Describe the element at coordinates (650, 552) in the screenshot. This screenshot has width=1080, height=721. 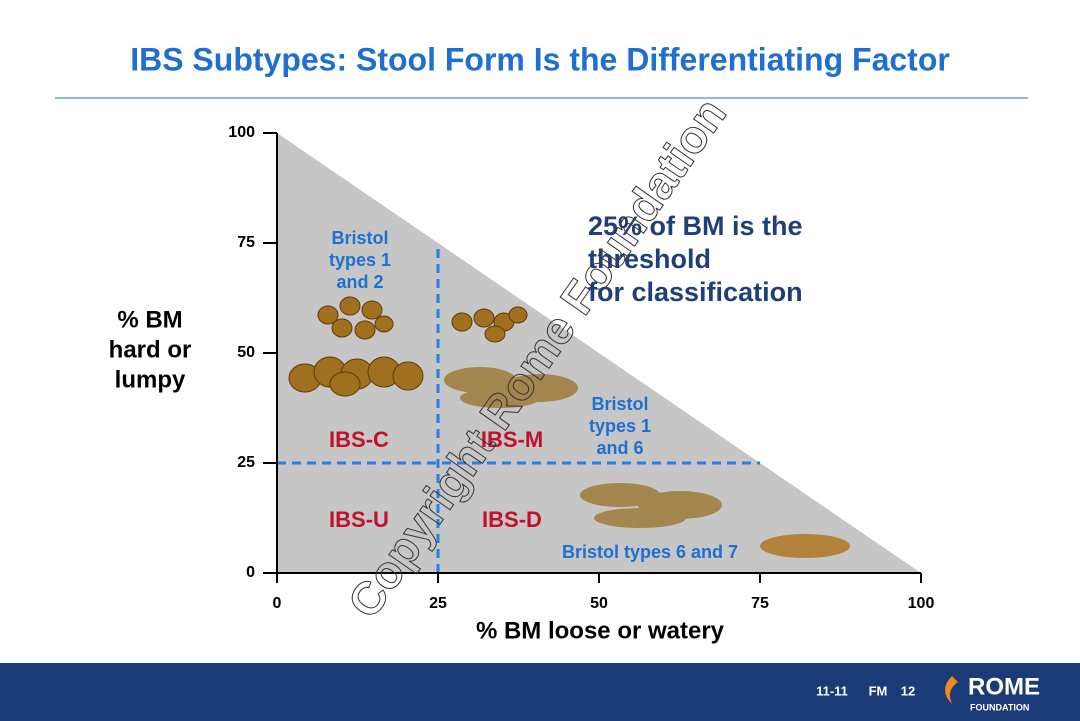
I see `bristol-label: Bristol types 6 and 7` at that location.